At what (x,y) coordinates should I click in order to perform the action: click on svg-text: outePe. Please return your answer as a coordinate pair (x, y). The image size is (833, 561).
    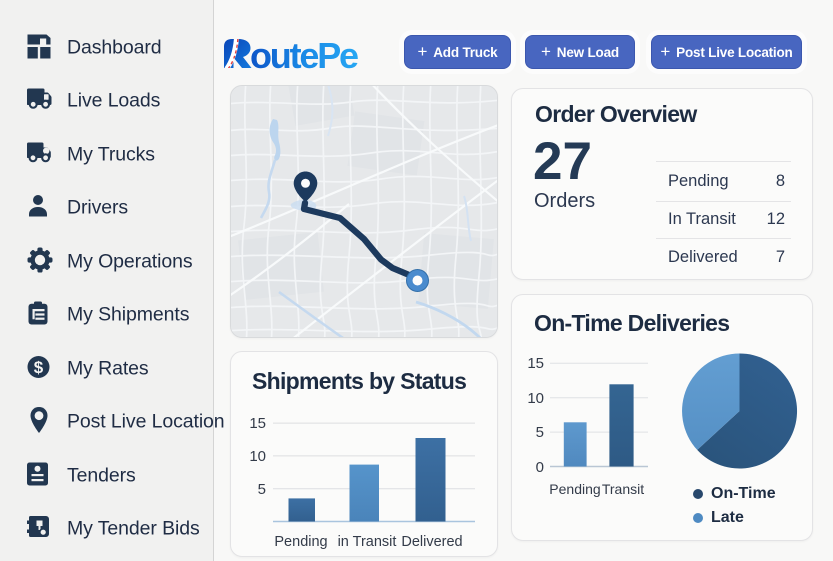
    Looking at the image, I should click on (304, 54).